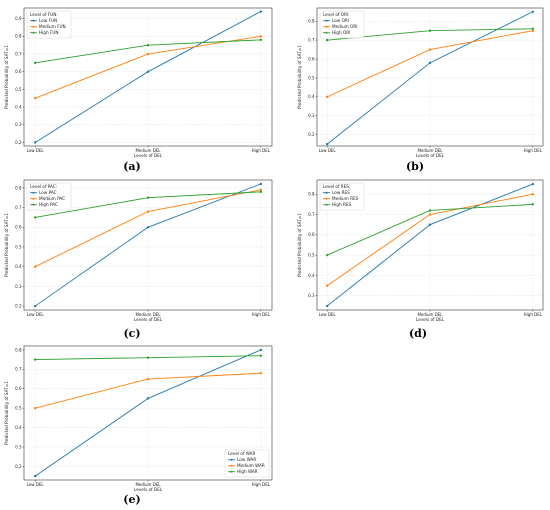 This screenshot has height=510, width=550. Describe the element at coordinates (52, 26) in the screenshot. I see `legend-entry: Medium FUN` at that location.